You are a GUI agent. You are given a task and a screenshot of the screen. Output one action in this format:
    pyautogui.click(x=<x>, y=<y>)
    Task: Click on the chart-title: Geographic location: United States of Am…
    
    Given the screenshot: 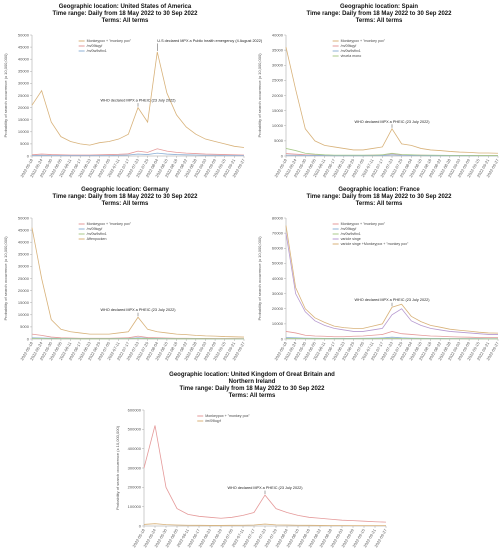 What is the action you would take?
    pyautogui.click(x=125, y=7)
    